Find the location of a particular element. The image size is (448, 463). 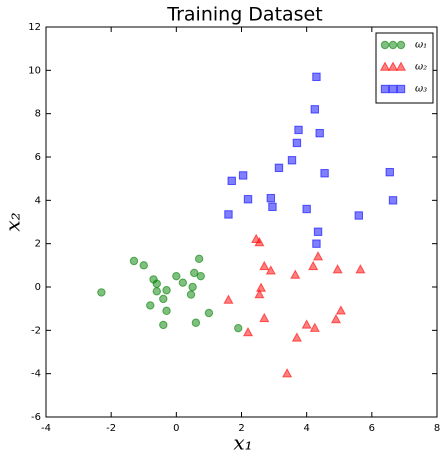

y-tick-label: 0 is located at coordinates (38, 287).